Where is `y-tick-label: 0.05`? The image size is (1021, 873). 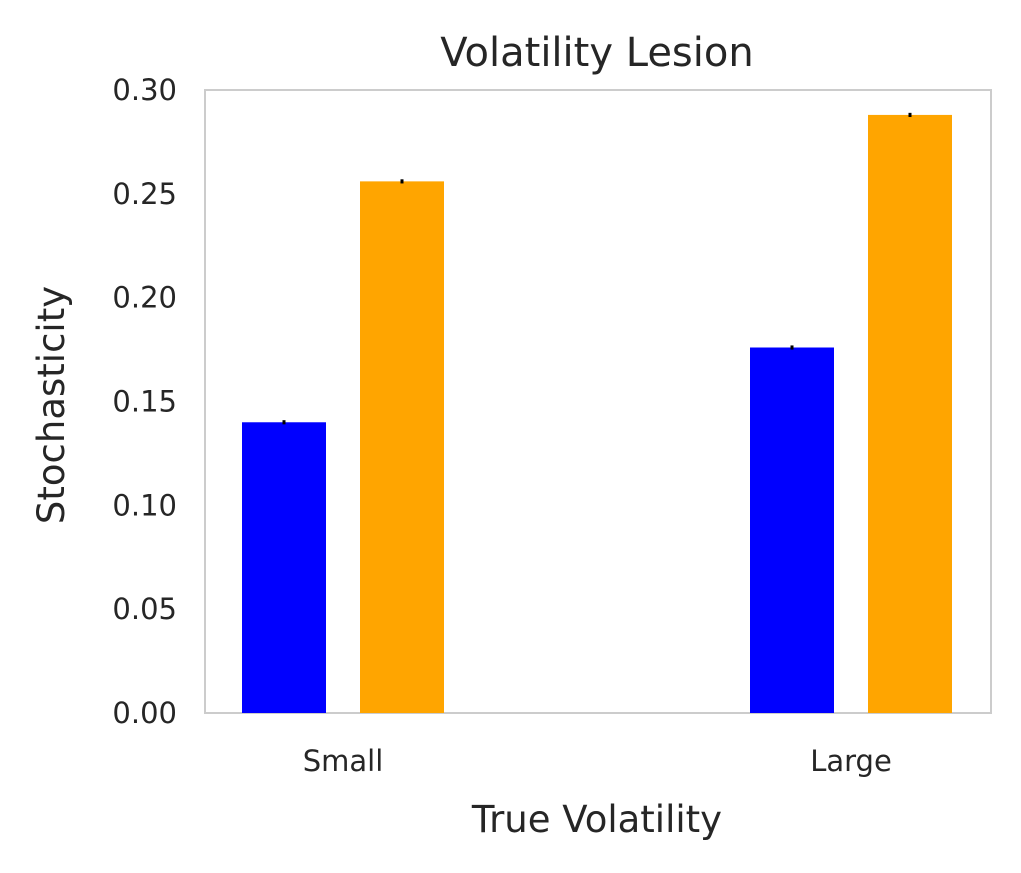 y-tick-label: 0.05 is located at coordinates (144, 609).